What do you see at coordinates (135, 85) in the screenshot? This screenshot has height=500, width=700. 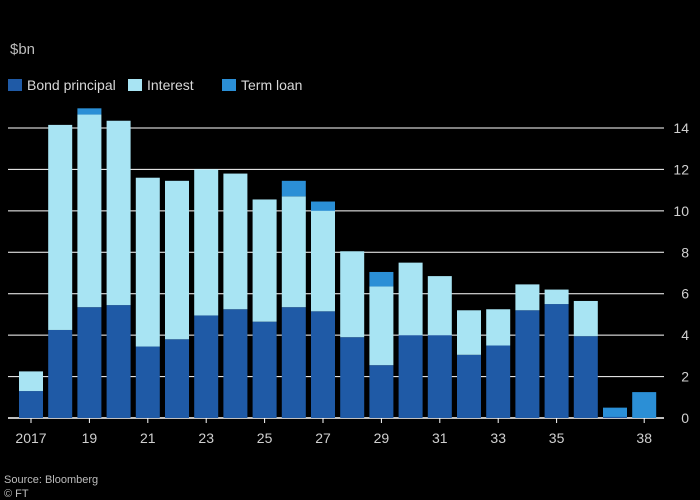 I see `legend-swatch-interest` at bounding box center [135, 85].